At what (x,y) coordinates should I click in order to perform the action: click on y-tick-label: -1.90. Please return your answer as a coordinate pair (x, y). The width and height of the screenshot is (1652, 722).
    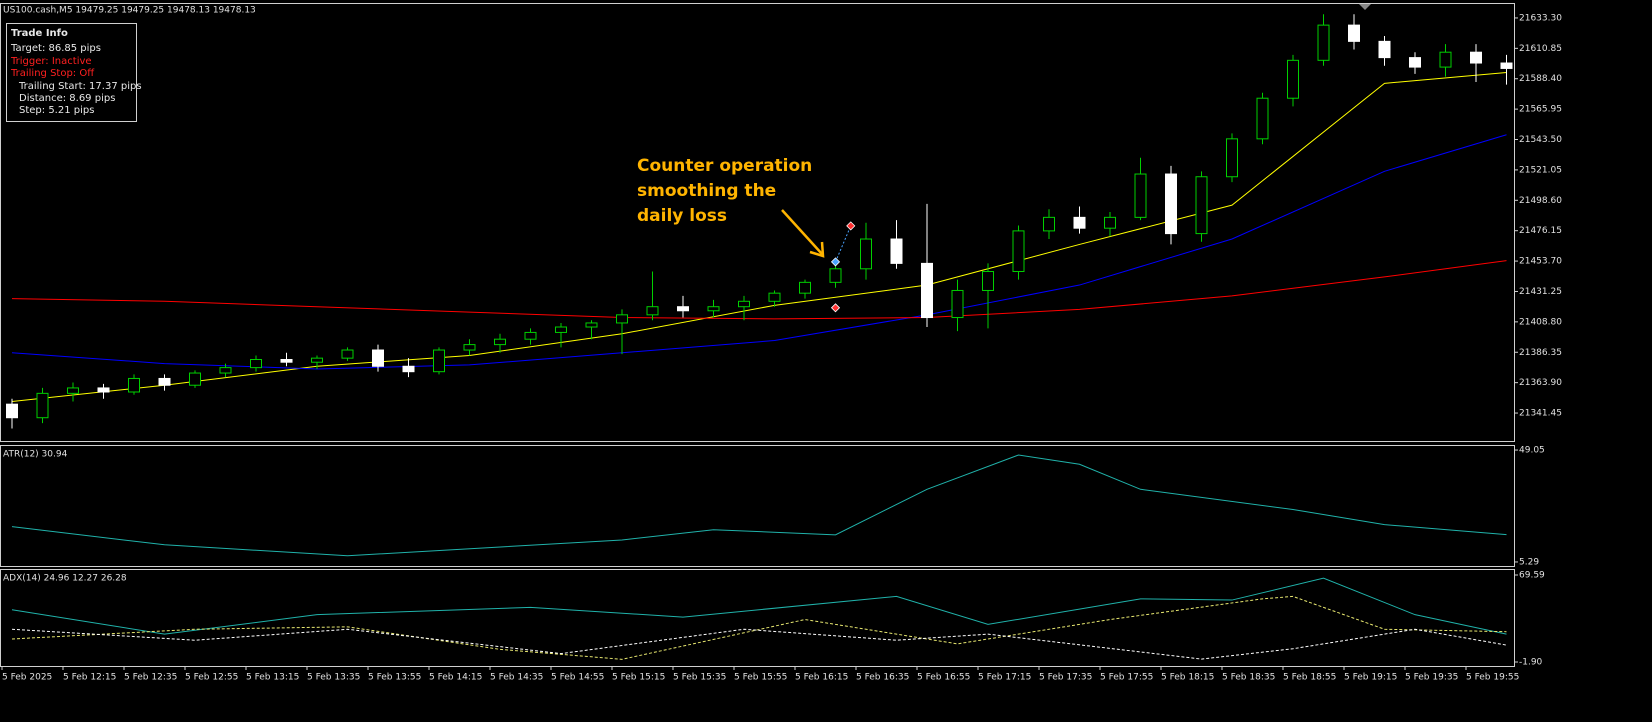
    Looking at the image, I should click on (1531, 662).